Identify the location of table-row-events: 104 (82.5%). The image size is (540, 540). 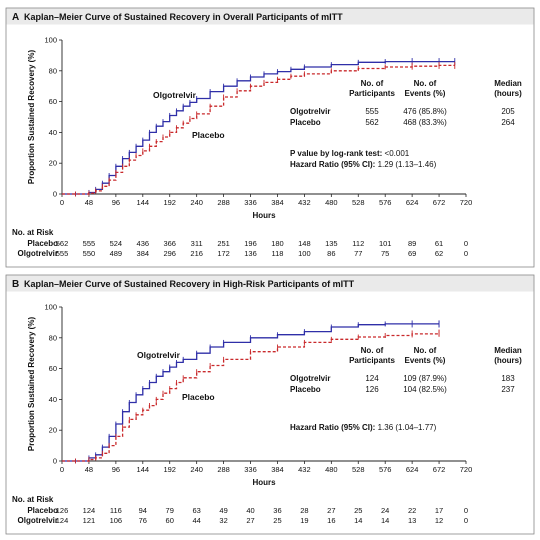
(425, 389).